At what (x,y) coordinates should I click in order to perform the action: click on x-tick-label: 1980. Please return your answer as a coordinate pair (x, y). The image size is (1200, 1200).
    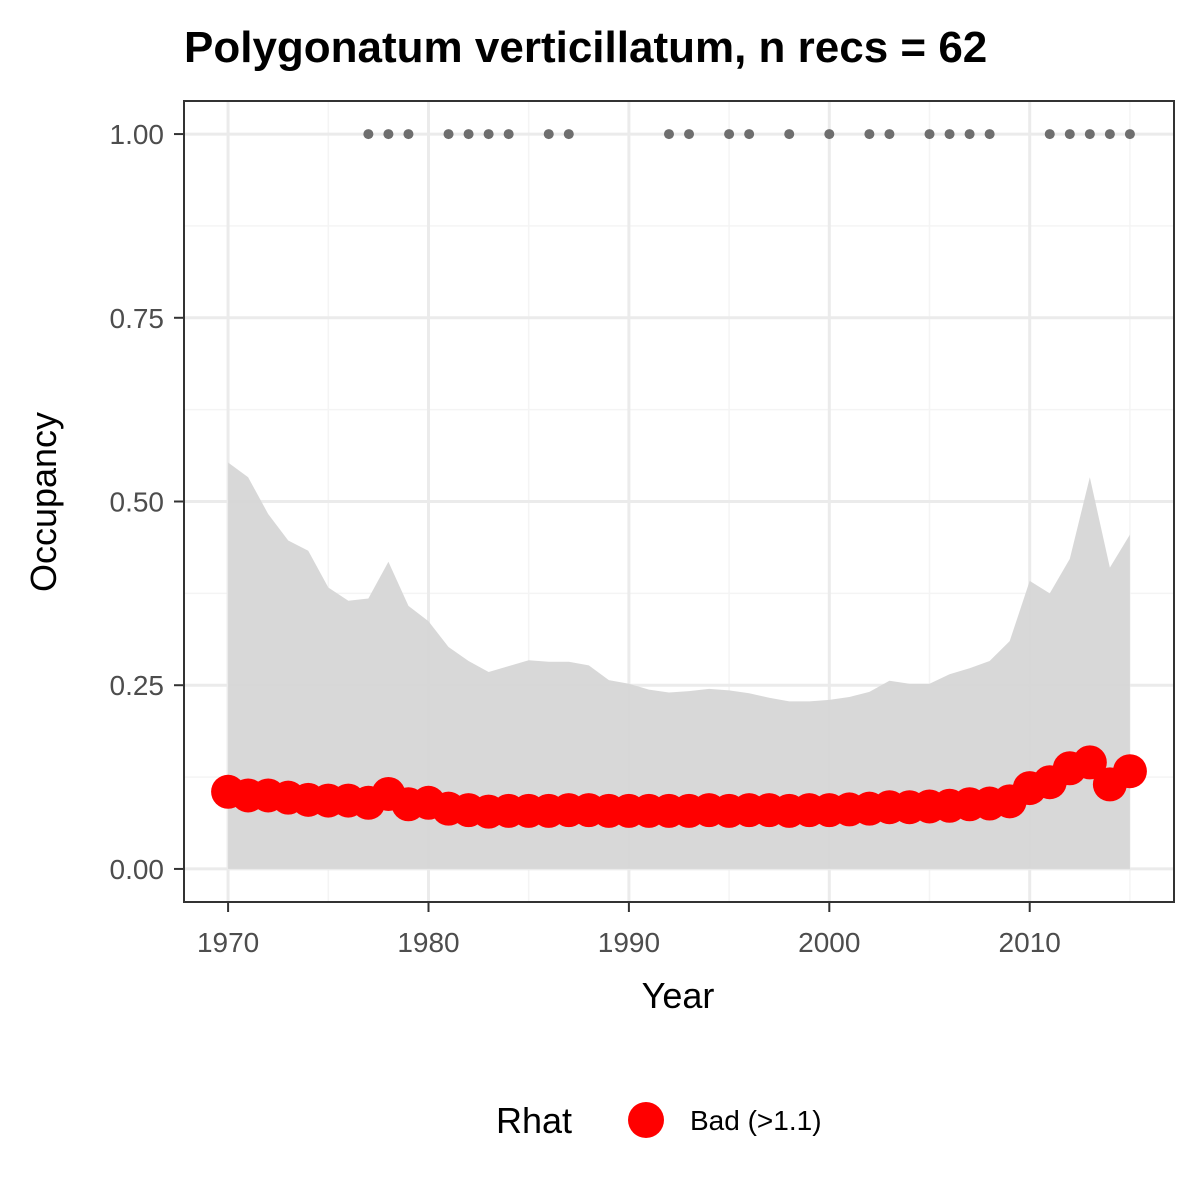
    Looking at the image, I should click on (428, 942).